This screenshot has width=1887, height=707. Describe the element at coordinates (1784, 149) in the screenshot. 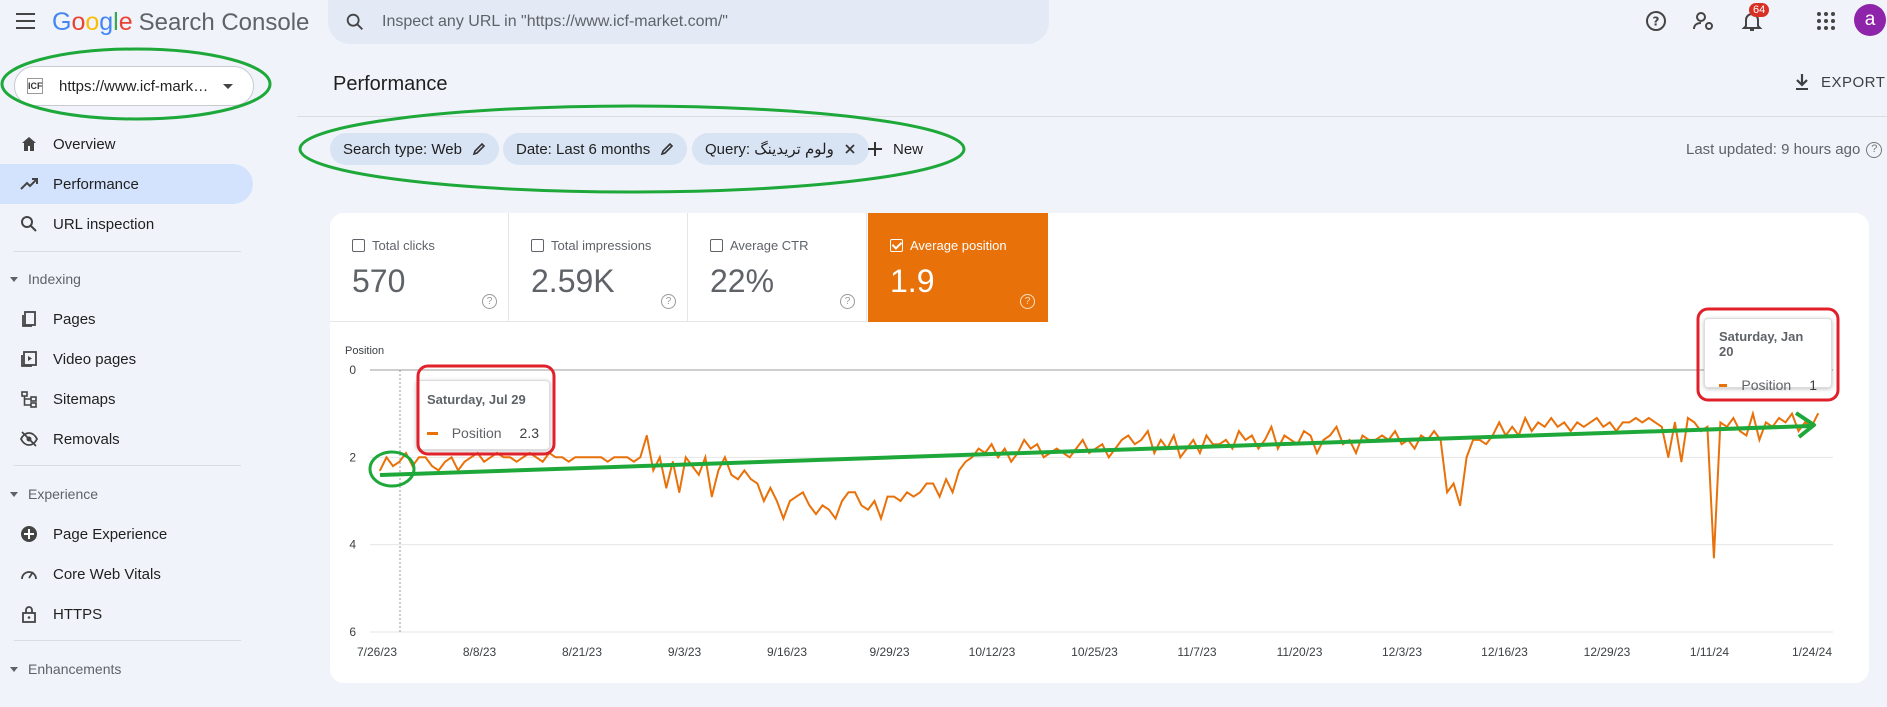

I see `last-updated-text: Last updated: 9 hours ago ?` at that location.